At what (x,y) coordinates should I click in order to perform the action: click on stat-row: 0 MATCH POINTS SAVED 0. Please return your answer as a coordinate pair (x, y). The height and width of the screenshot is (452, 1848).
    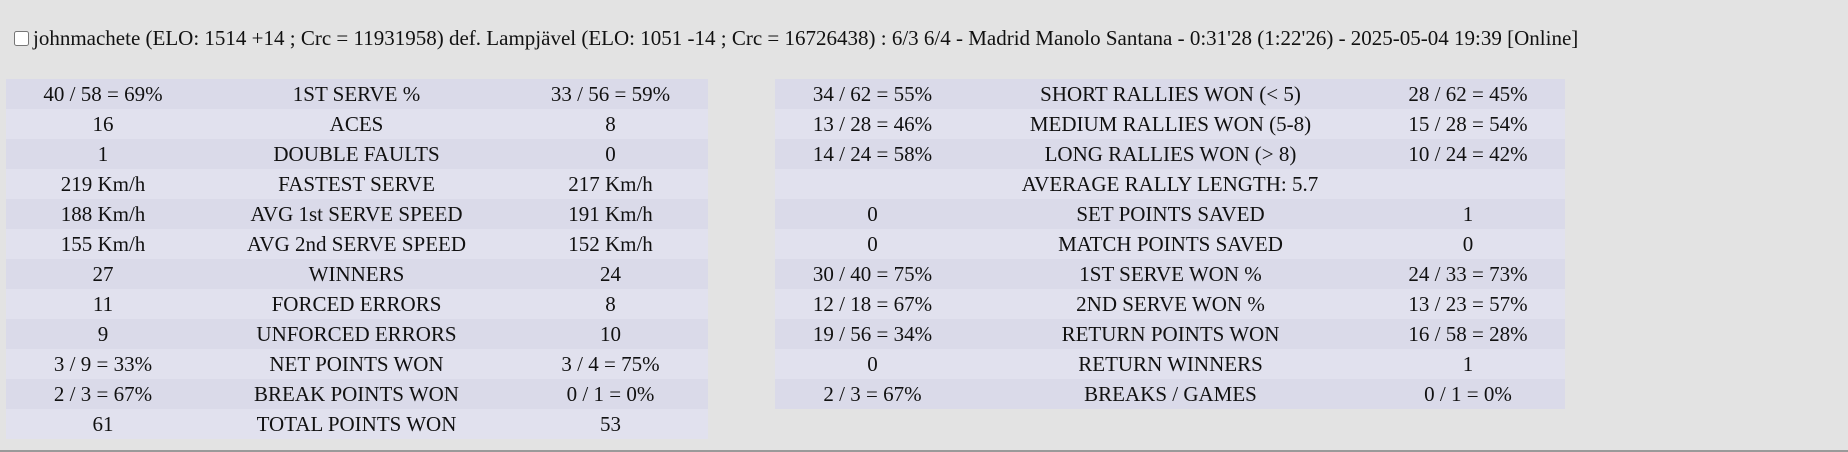
    Looking at the image, I should click on (1170, 244).